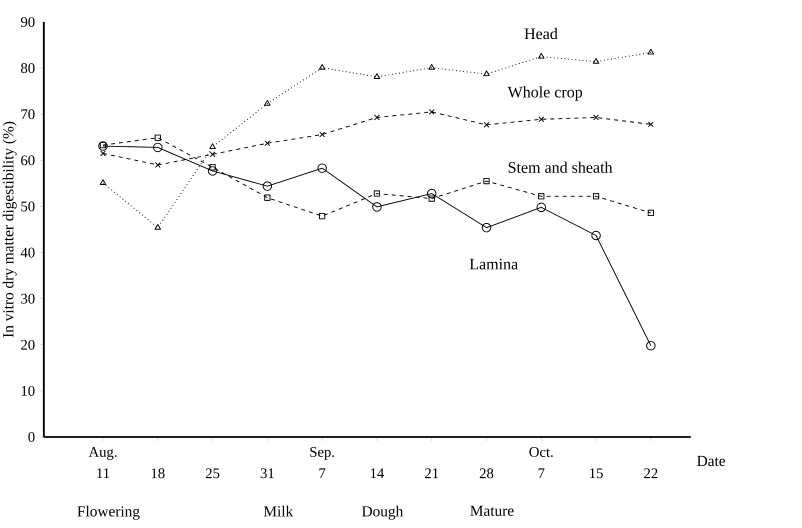 The width and height of the screenshot is (802, 528). I want to click on x-tick-label: 11, so click(103, 473).